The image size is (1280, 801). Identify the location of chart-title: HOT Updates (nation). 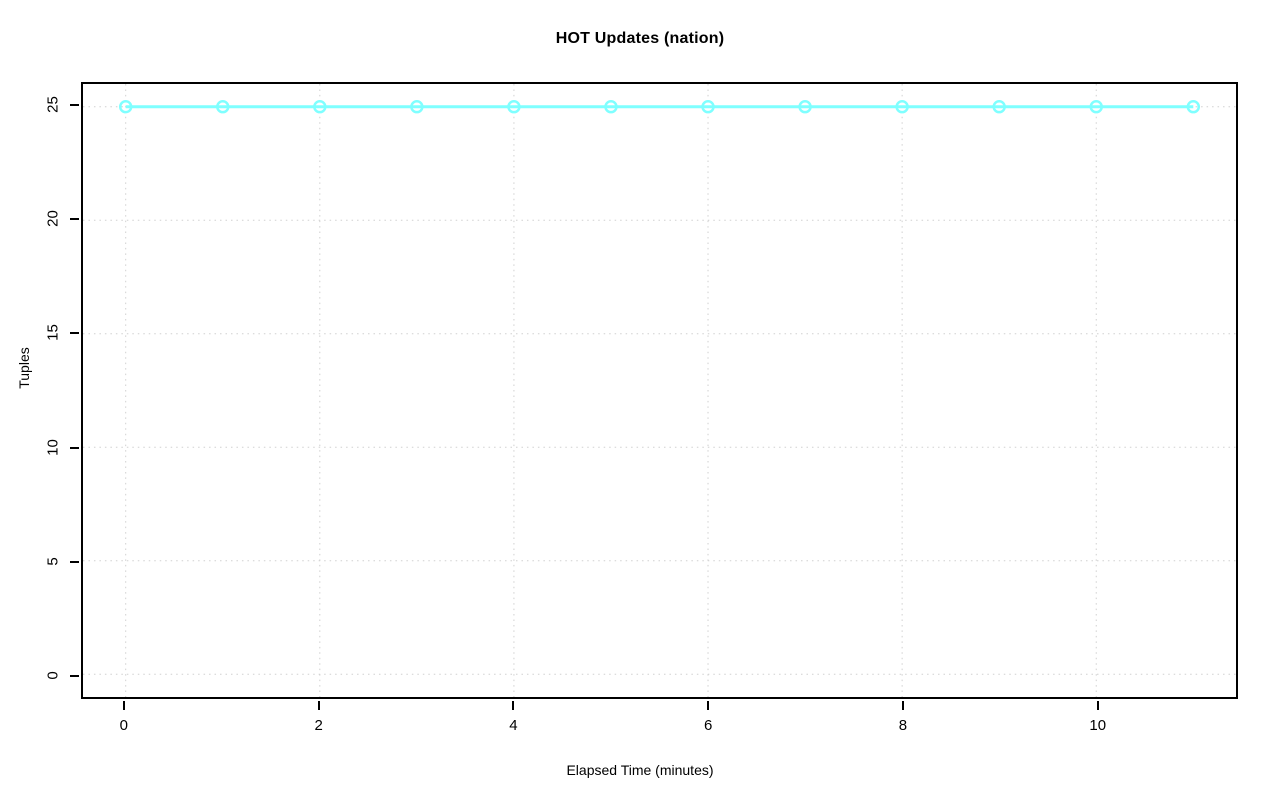
(640, 38).